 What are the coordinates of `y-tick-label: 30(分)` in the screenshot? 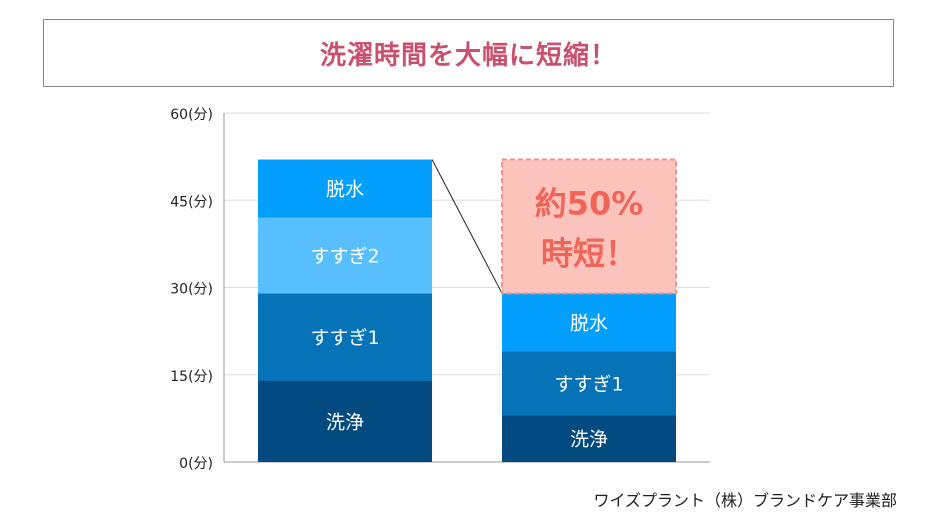 It's located at (191, 290).